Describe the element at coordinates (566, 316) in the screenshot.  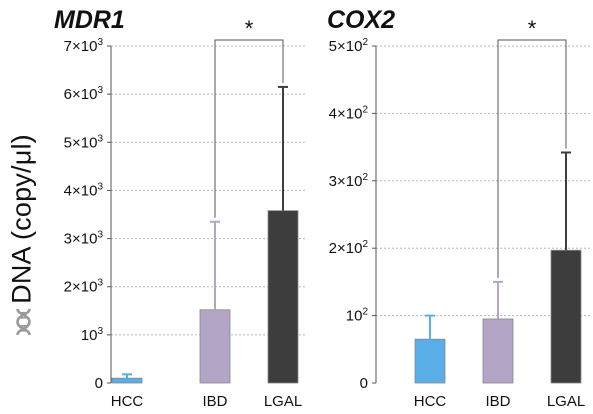
I see `cox2-bar-lgal` at that location.